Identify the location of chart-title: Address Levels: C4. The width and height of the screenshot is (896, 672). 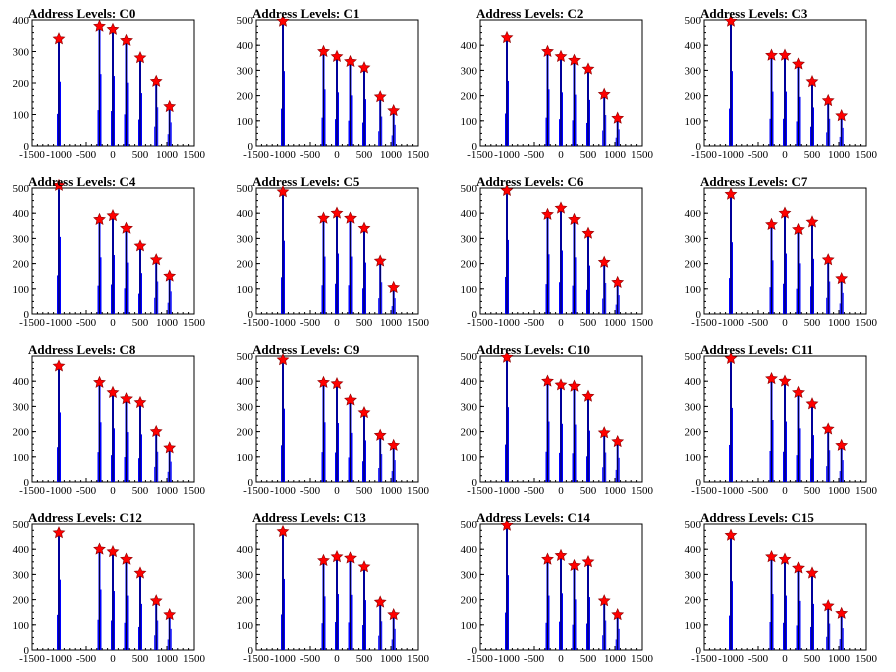
(82, 181).